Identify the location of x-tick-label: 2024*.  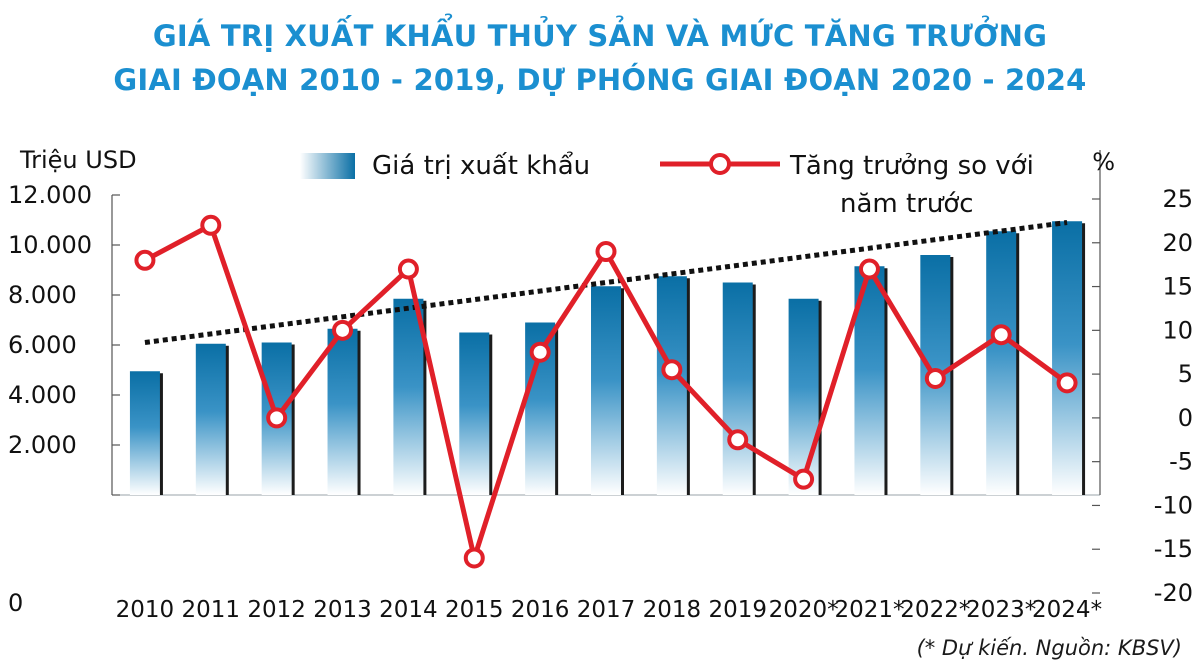
(1067, 610).